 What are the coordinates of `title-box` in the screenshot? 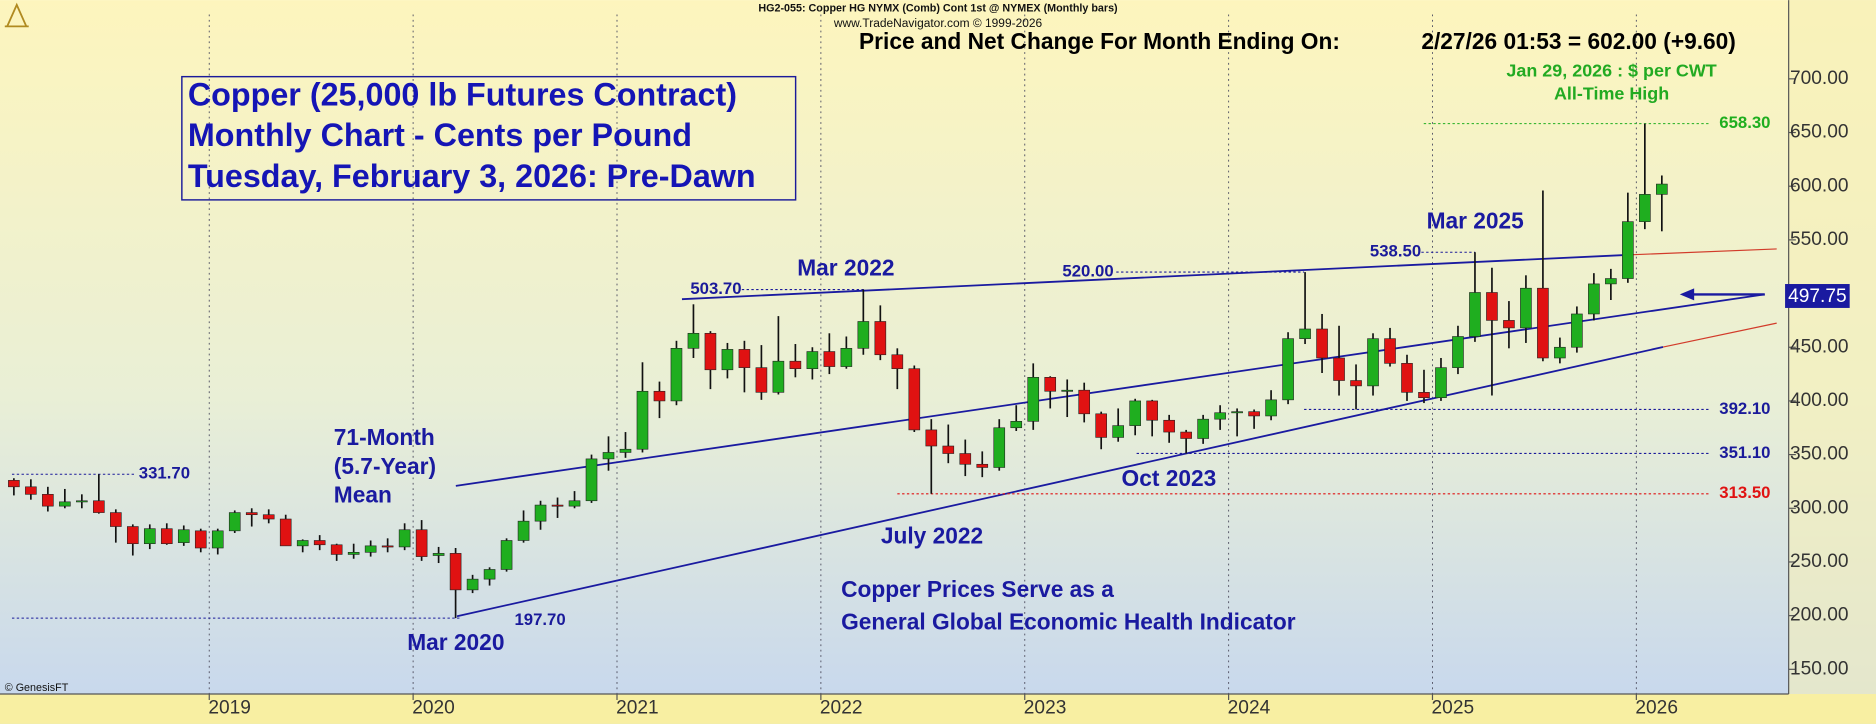 It's located at (489, 138).